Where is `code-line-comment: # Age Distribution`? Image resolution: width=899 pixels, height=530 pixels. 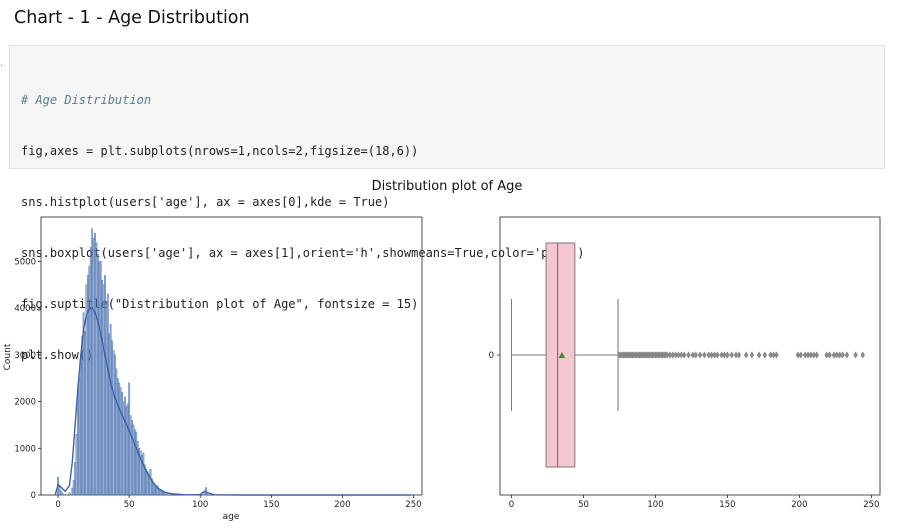 code-line-comment: # Age Distribution is located at coordinates (303, 100).